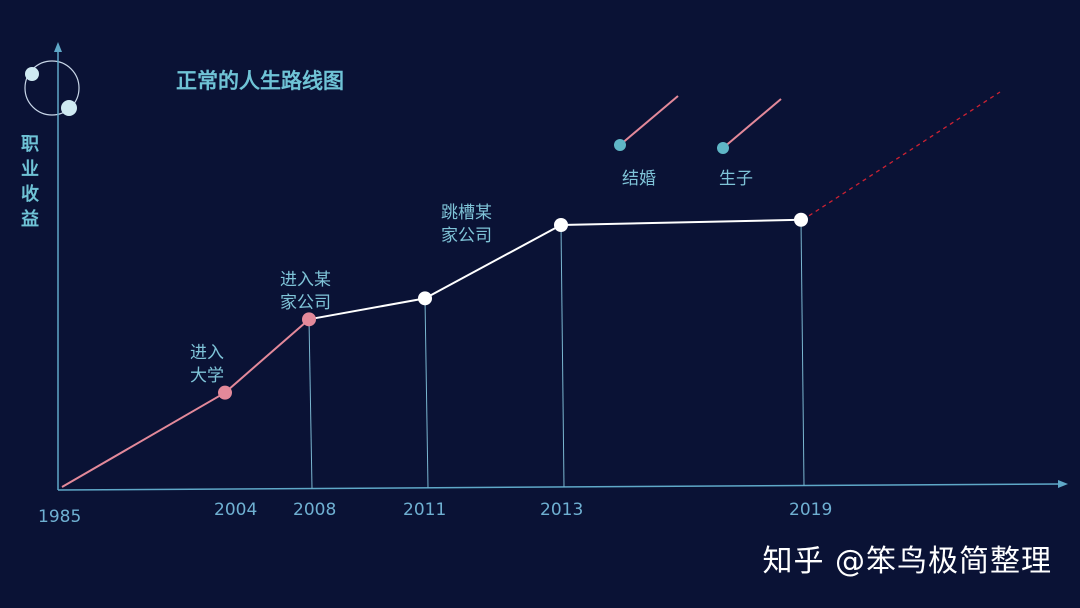 The width and height of the screenshot is (1080, 608). I want to click on event-label: 生子, so click(736, 179).